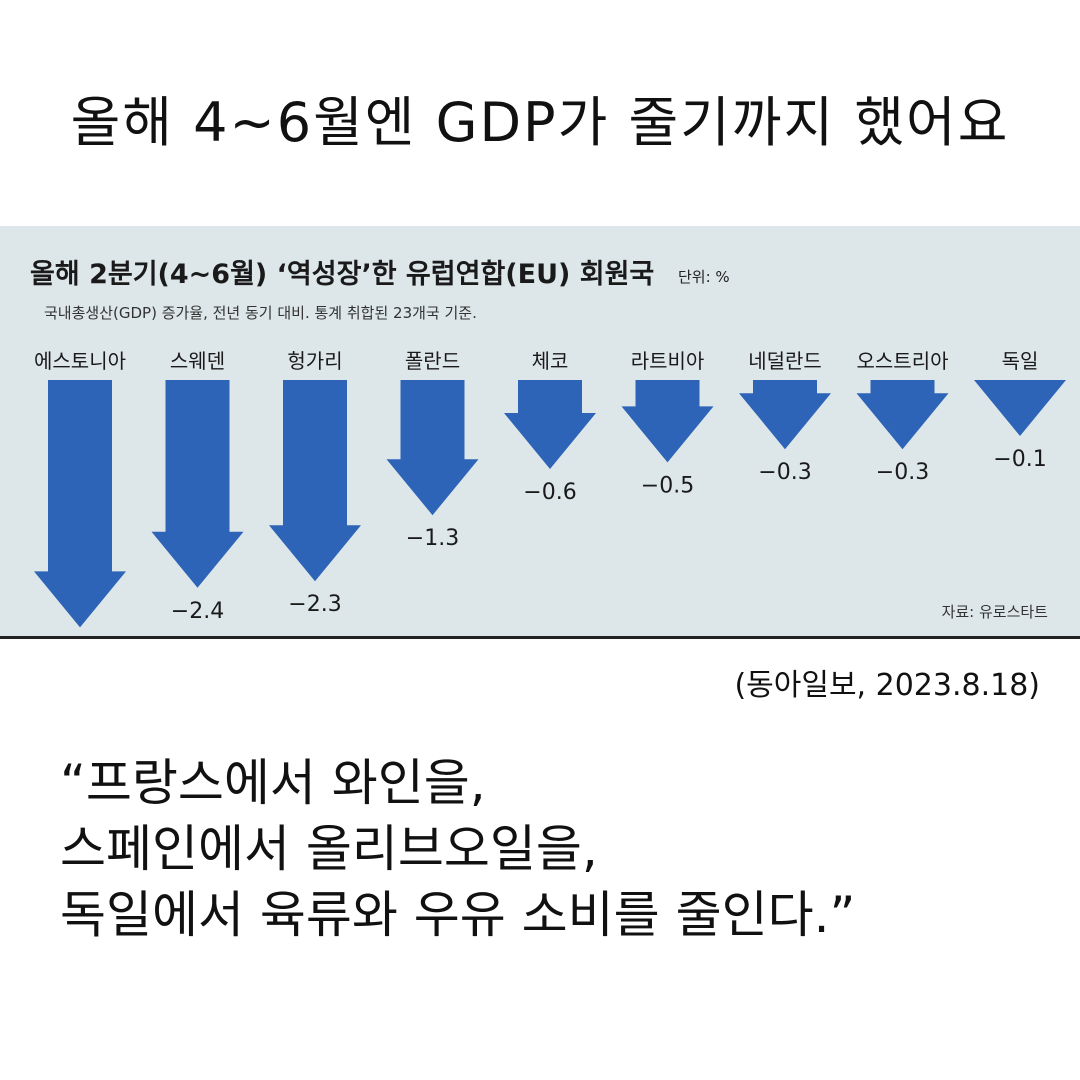 The width and height of the screenshot is (1080, 1080). Describe the element at coordinates (432, 361) in the screenshot. I see `category-label: 폴란드` at that location.